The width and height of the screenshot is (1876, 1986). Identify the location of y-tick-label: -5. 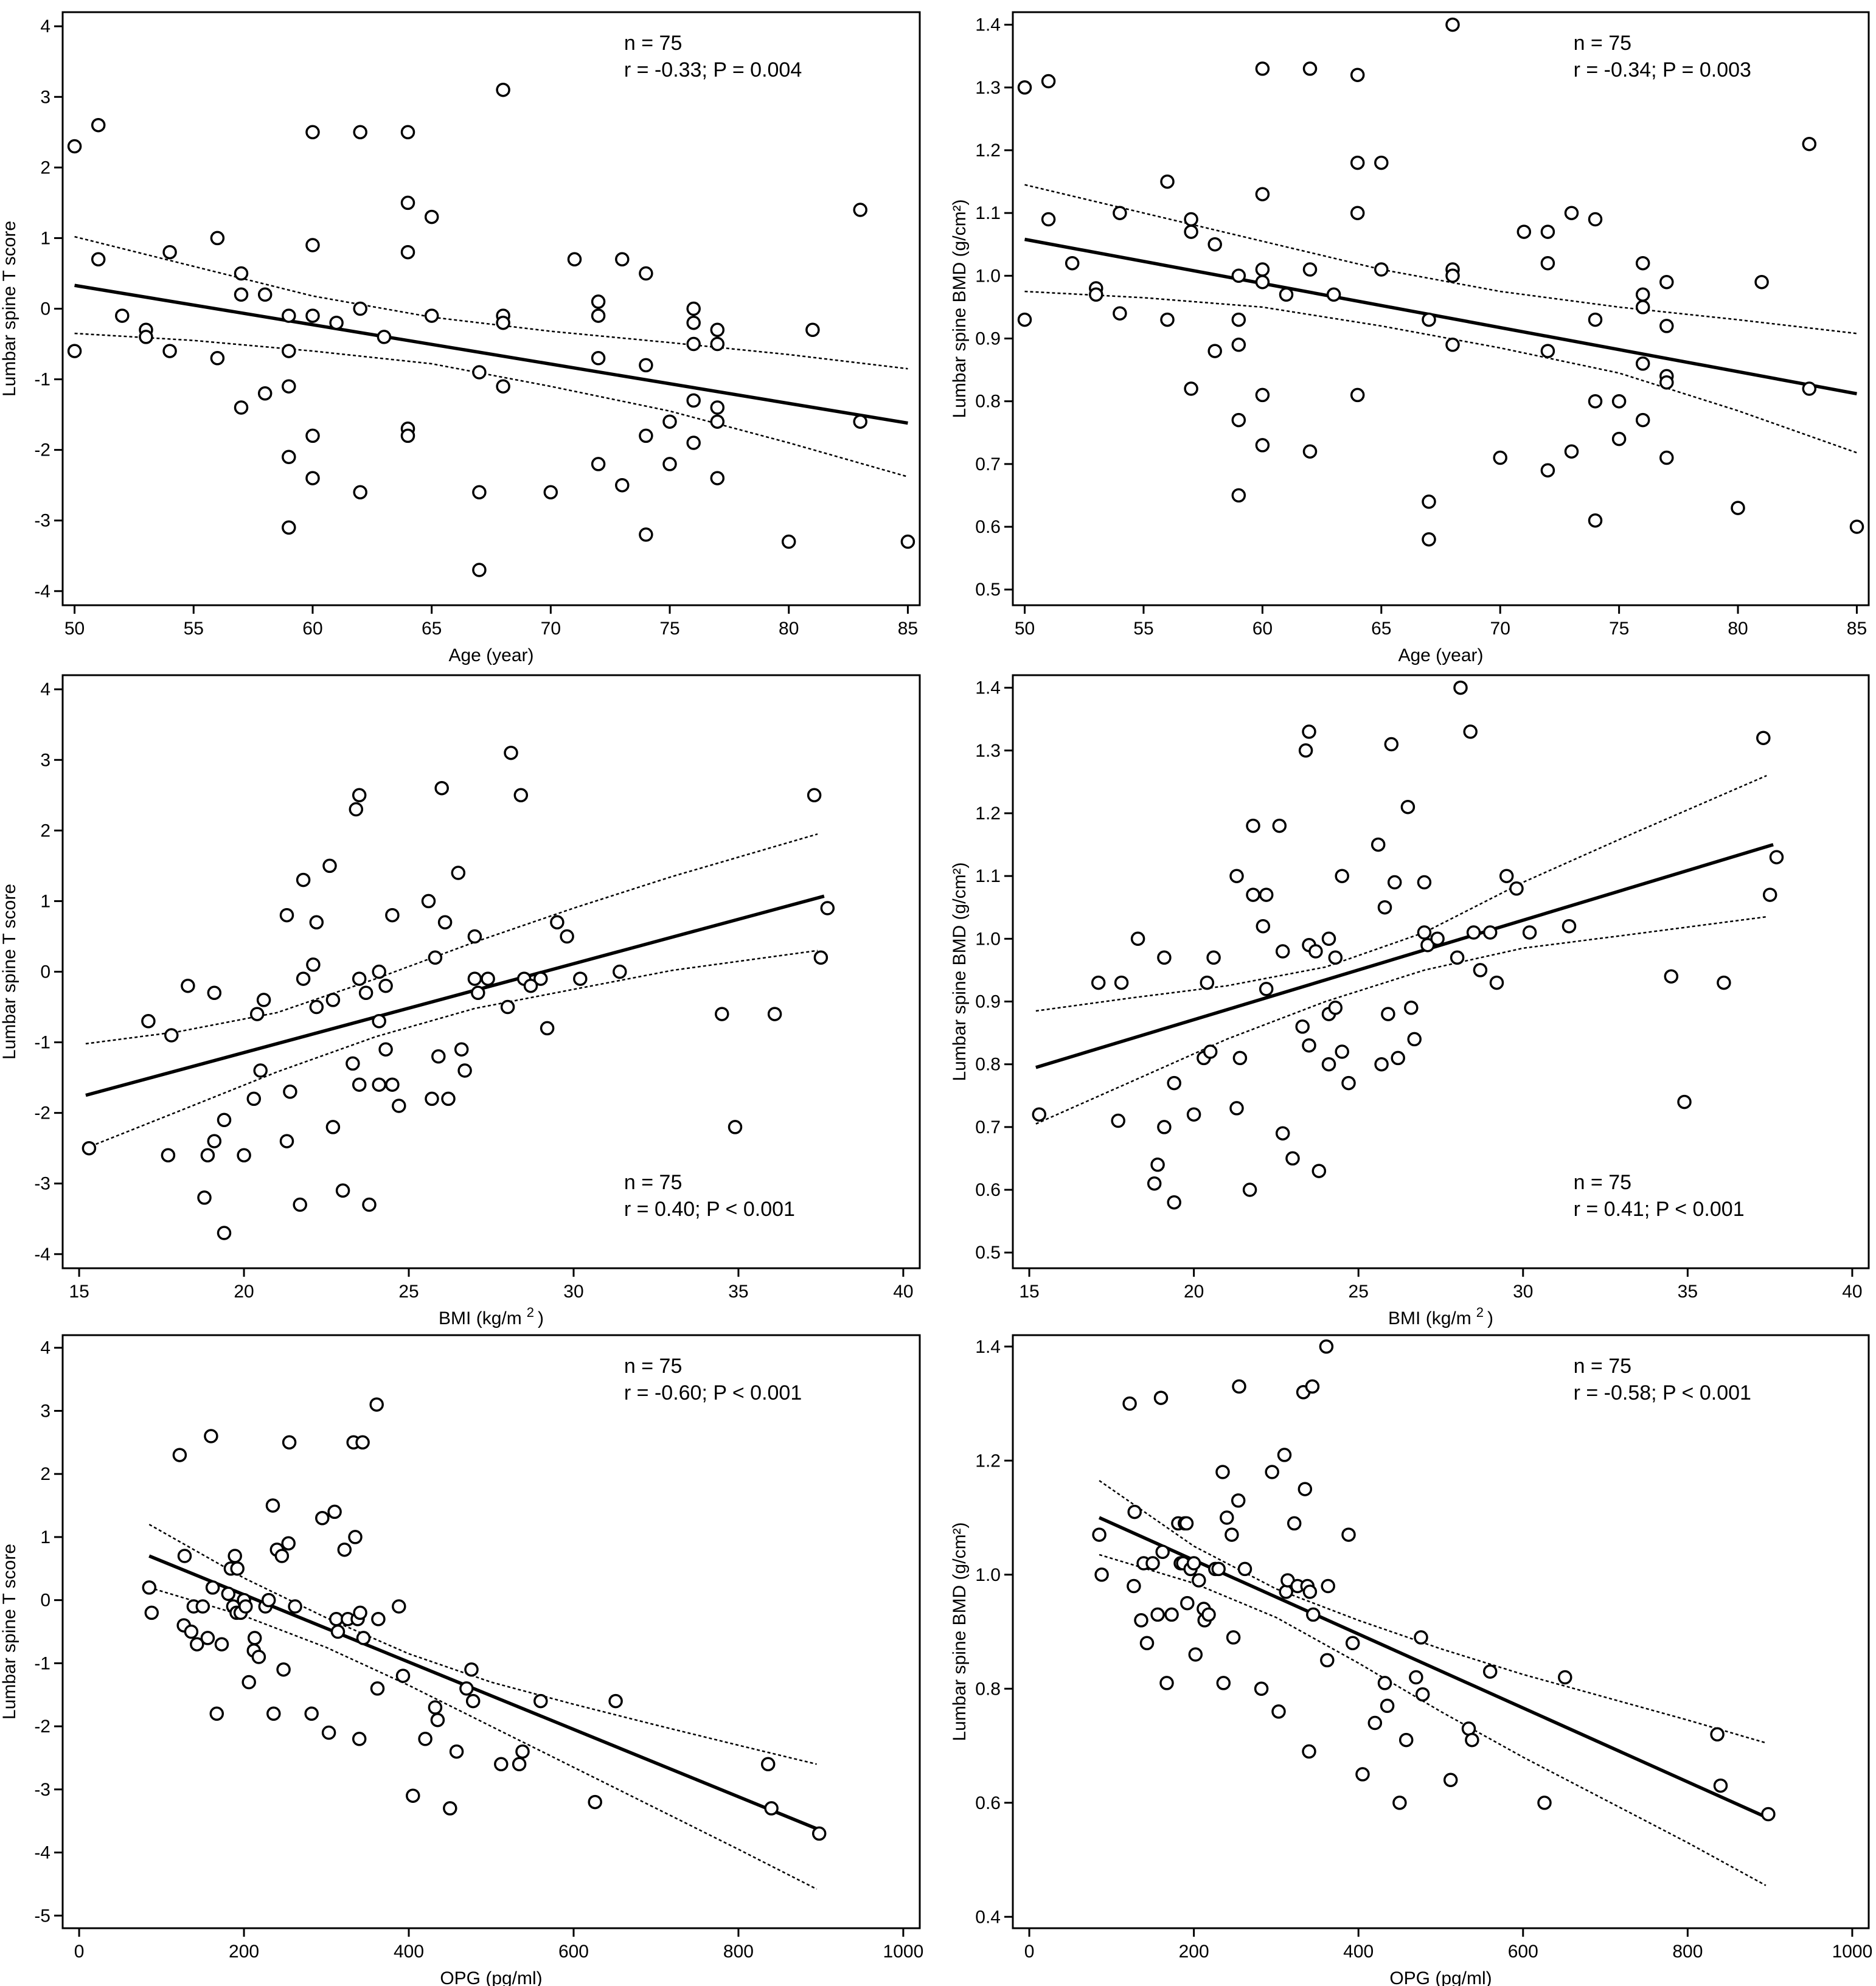
(42, 1916).